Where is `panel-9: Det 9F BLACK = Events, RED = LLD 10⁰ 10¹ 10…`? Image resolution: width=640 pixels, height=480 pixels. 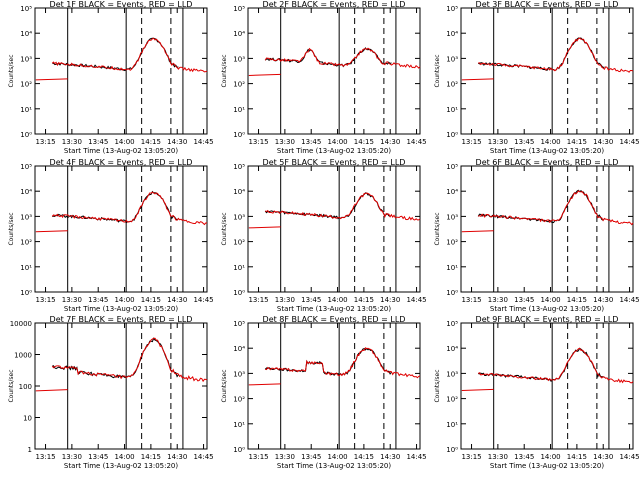
panel-9: Det 9F BLACK = Events, RED = LLD 10⁰ 10¹ 10… is located at coordinates (537, 392).